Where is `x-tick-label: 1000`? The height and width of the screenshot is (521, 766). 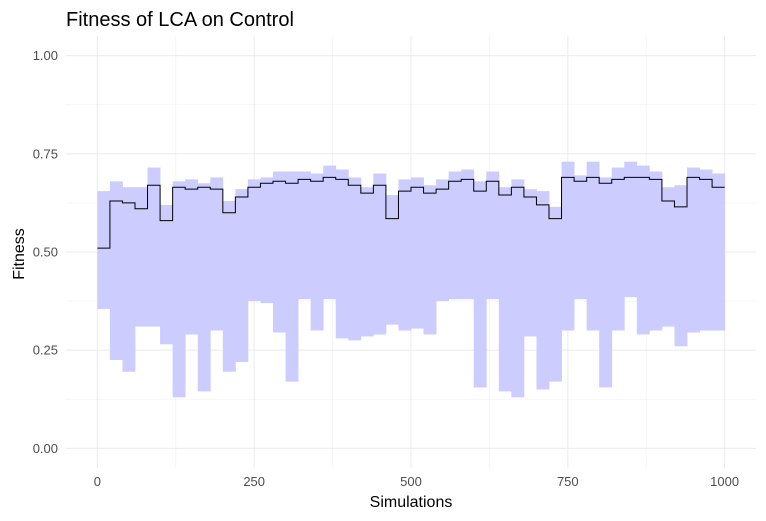
x-tick-label: 1000 is located at coordinates (724, 481).